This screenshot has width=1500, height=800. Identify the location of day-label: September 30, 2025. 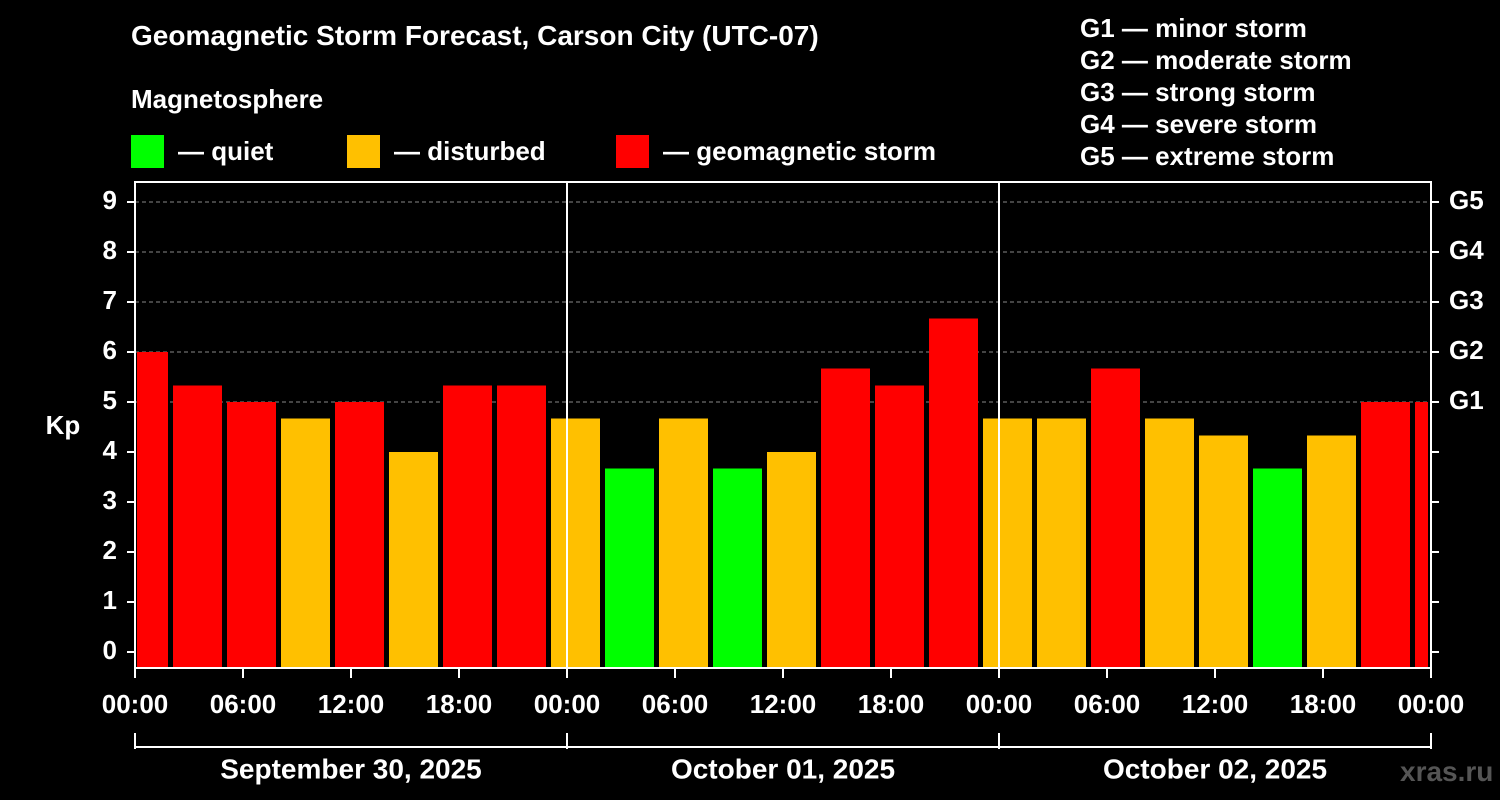
(351, 768).